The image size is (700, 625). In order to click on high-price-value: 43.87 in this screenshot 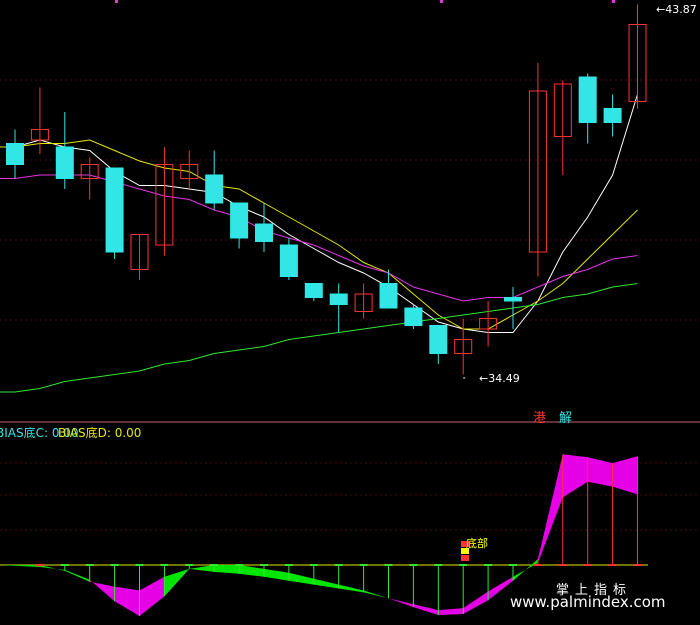, I will do `click(681, 9)`.